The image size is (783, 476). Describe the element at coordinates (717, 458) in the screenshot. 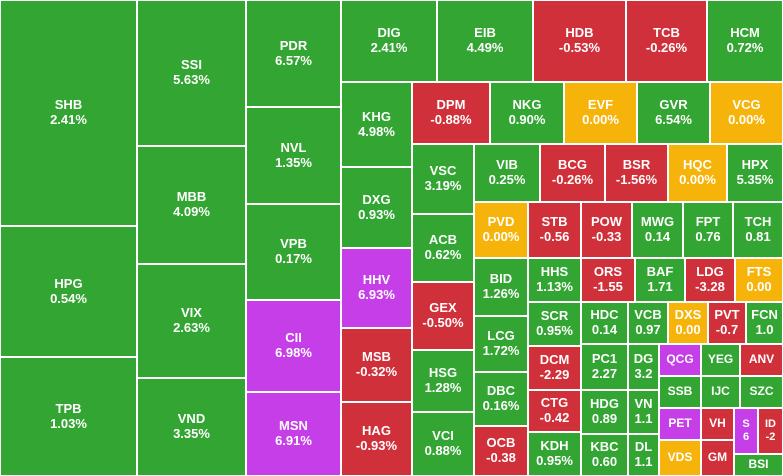

I see `treemap-cell-gm: GM` at that location.